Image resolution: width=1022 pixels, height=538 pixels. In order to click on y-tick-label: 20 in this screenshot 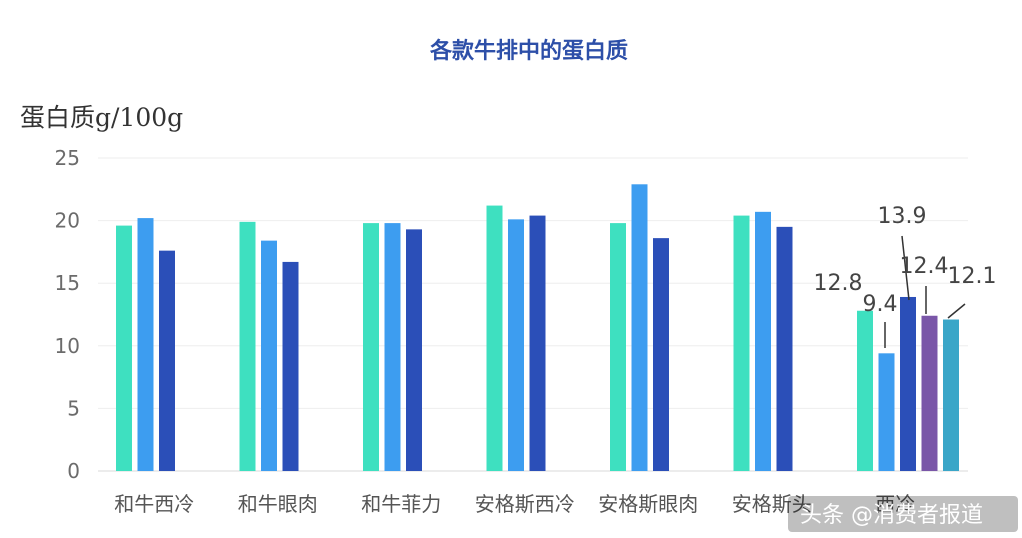, I will do `click(67, 221)`.